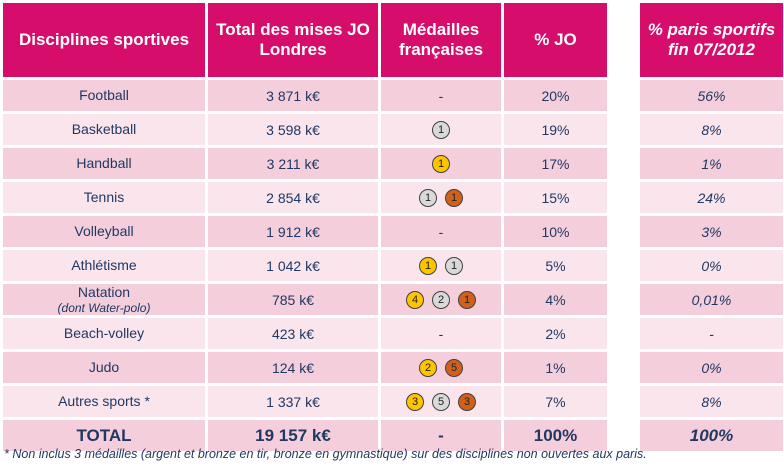 This screenshot has height=467, width=784. What do you see at coordinates (711, 197) in the screenshot?
I see `pct-paris-cell: 24%` at bounding box center [711, 197].